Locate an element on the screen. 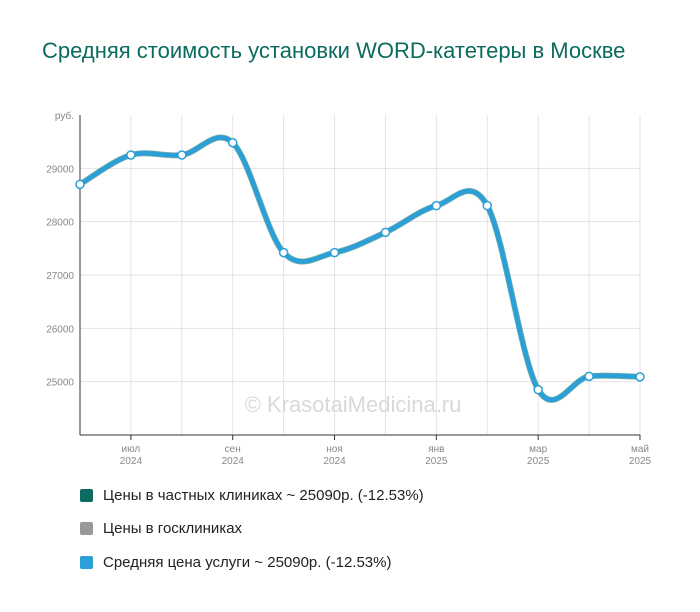 The width and height of the screenshot is (700, 612). legend-swatch-public is located at coordinates (86, 528).